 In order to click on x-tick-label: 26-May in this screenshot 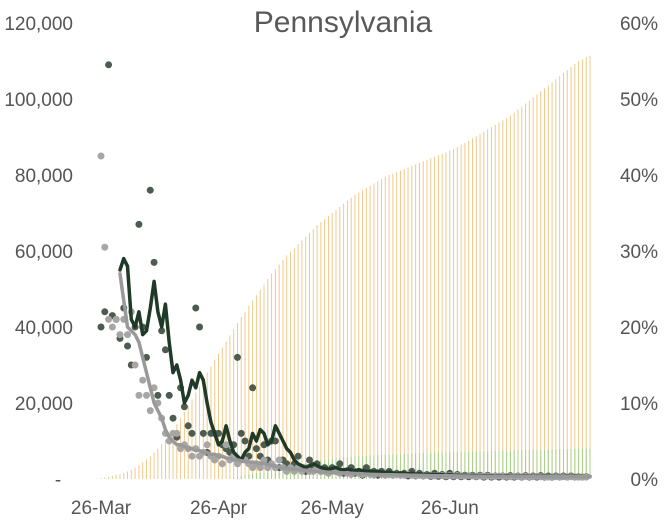, I will do `click(333, 508)`.